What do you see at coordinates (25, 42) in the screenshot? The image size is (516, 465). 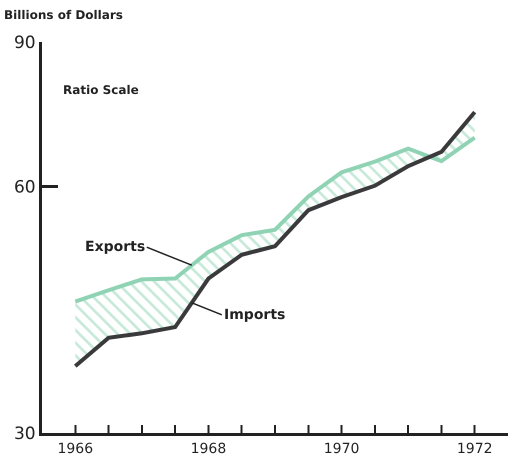 I see `y-tick-label: 90` at bounding box center [25, 42].